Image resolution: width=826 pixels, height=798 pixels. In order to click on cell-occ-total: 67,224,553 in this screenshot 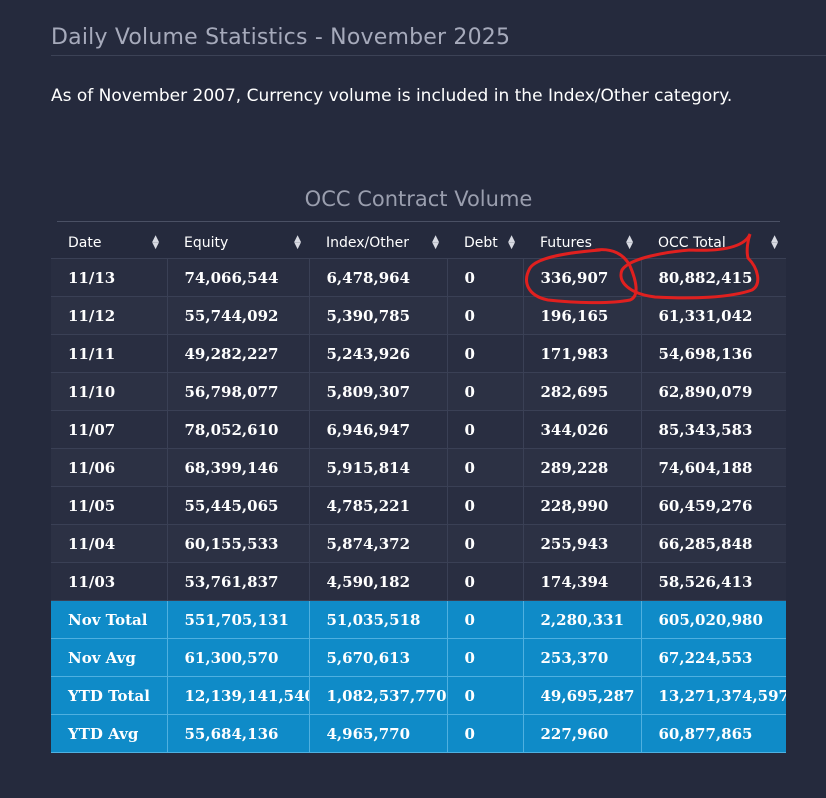, I will do `click(713, 657)`.